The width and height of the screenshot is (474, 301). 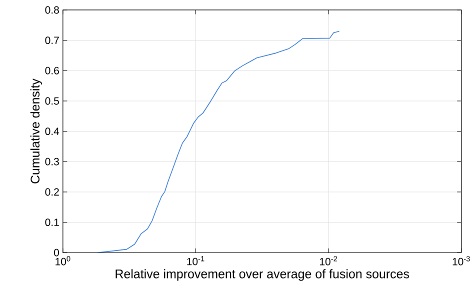 I want to click on y-tick-label: 0.1, so click(x=52, y=222).